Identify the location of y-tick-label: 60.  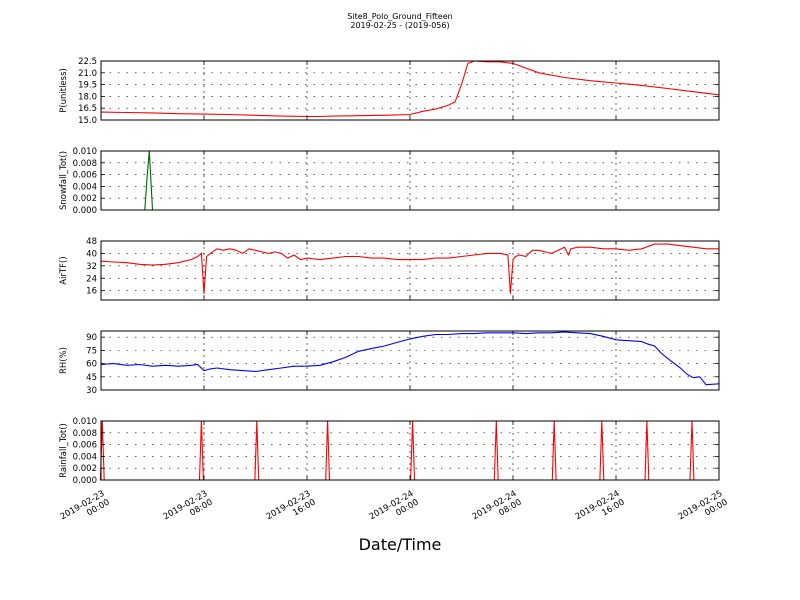
(91, 365).